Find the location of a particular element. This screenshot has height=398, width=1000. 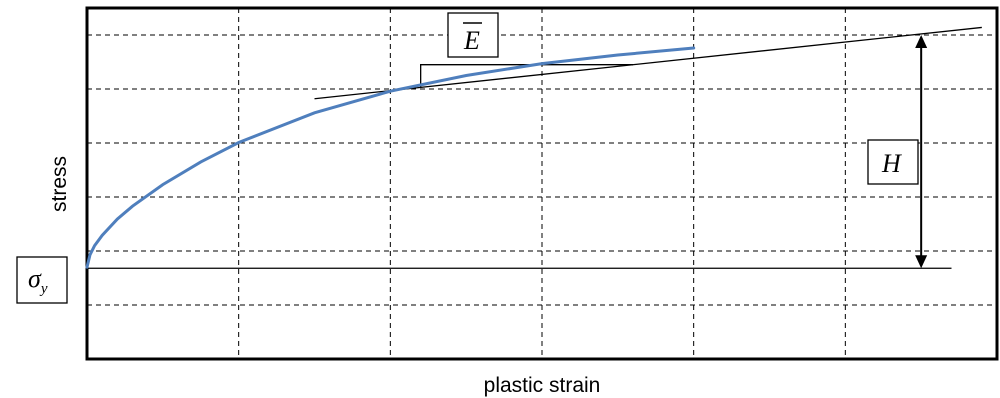

tangent-modulus-label: E is located at coordinates (473, 35).